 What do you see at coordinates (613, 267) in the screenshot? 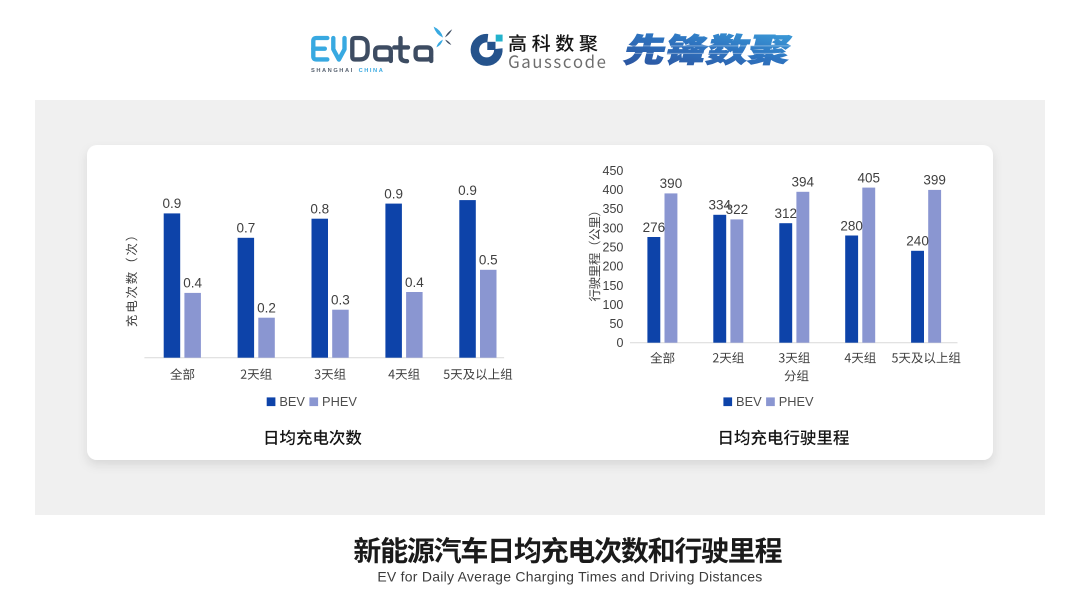
I see `svg-text: 200` at bounding box center [613, 267].